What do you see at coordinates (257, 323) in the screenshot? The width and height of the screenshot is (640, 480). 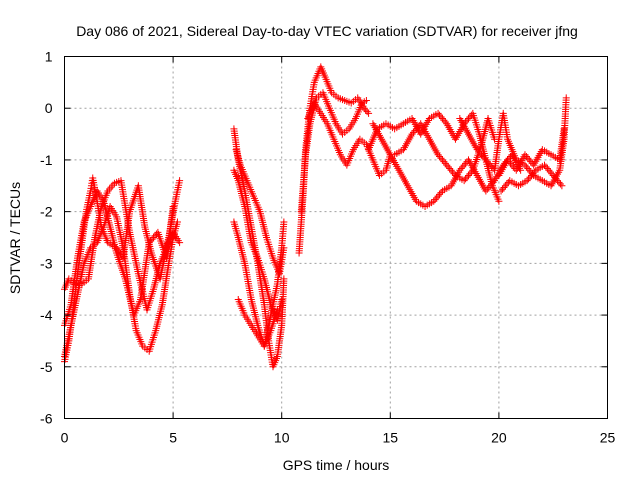 I see `series-track-i` at bounding box center [257, 323].